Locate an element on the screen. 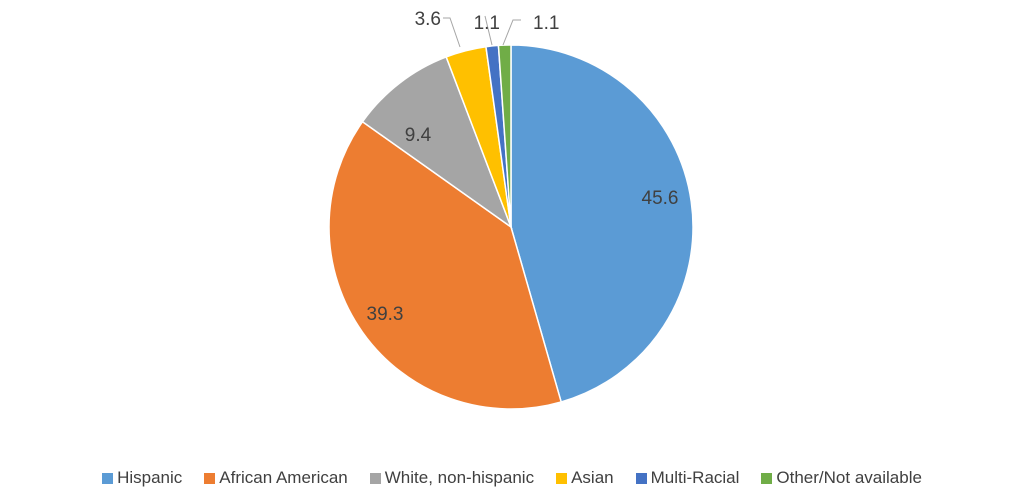  data-label-african-american: 39.3 is located at coordinates (385, 314).